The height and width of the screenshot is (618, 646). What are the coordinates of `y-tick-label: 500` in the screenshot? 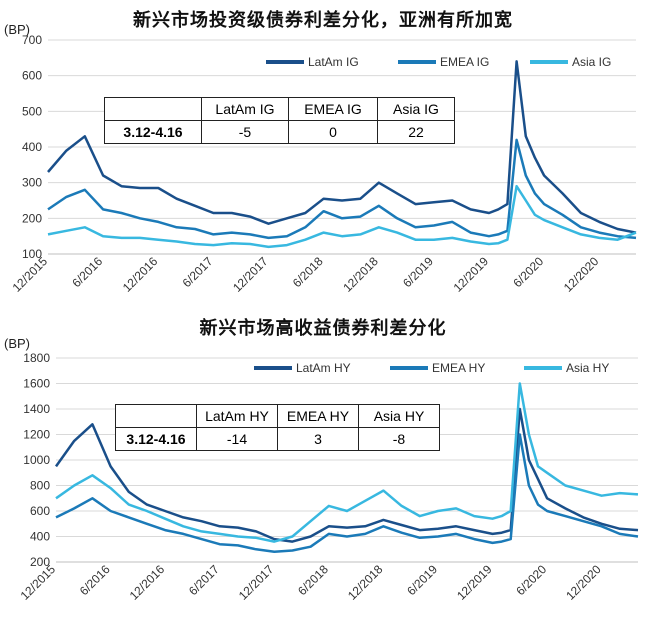 It's located at (32, 111).